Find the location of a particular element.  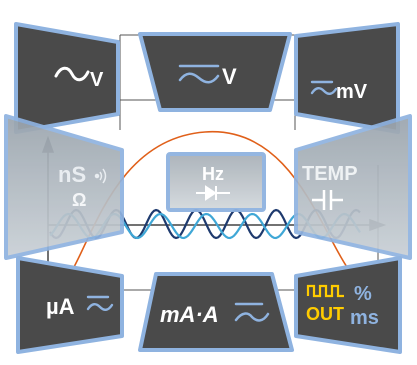

diode-icon is located at coordinates (213, 193).